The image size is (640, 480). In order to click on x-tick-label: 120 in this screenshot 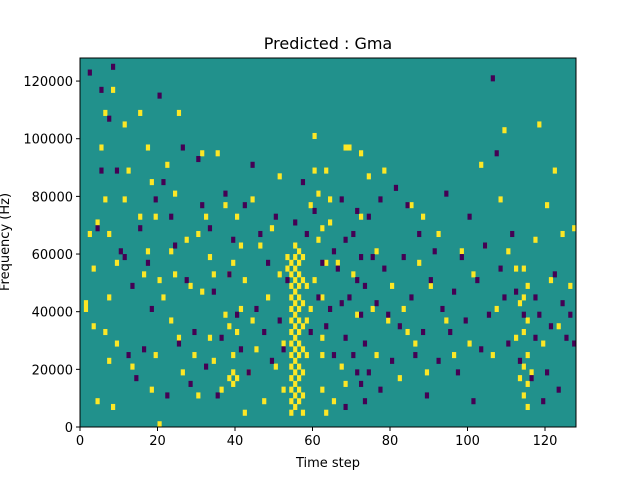, I will do `click(545, 441)`.